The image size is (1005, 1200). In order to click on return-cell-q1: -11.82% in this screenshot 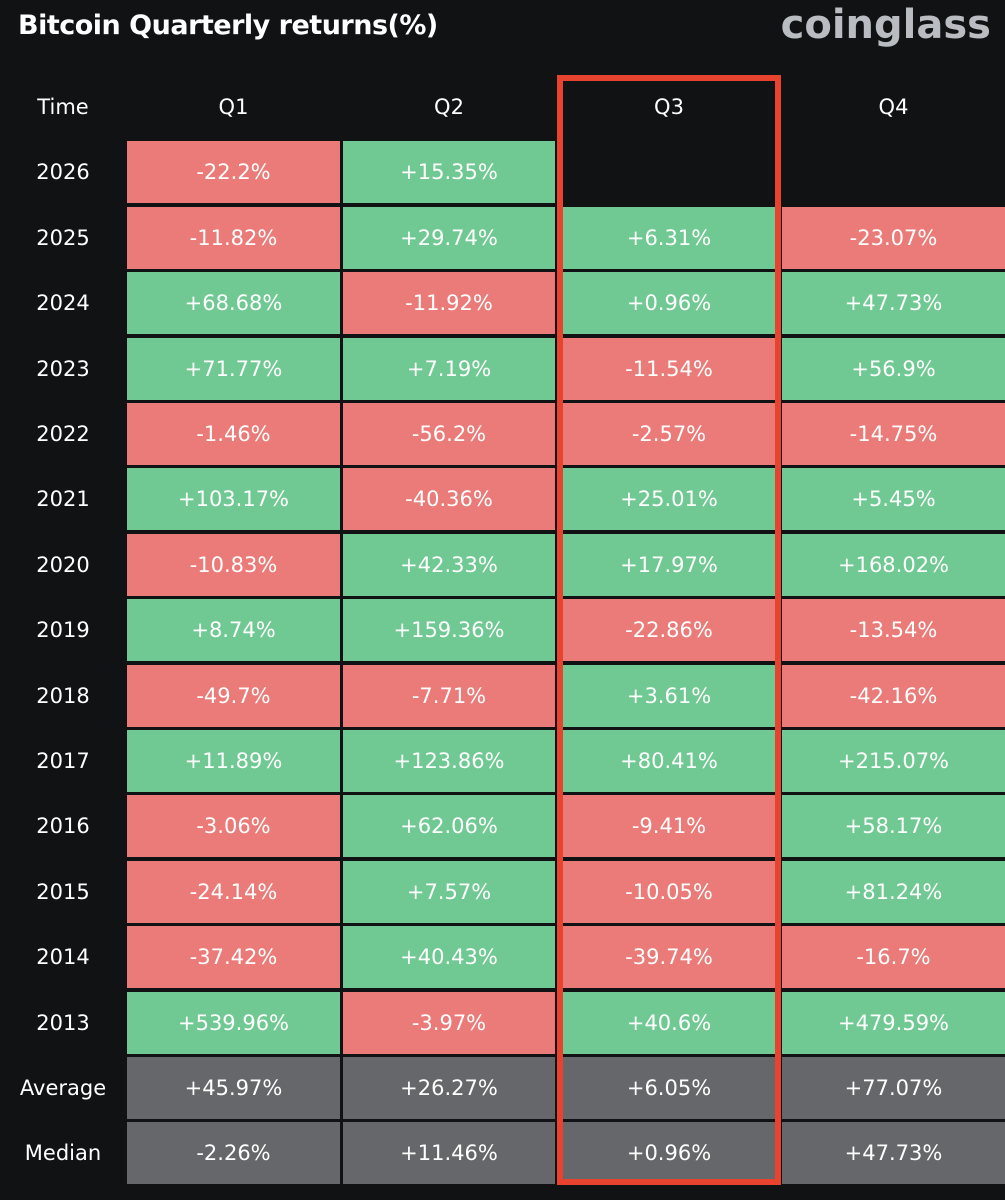, I will do `click(233, 237)`.